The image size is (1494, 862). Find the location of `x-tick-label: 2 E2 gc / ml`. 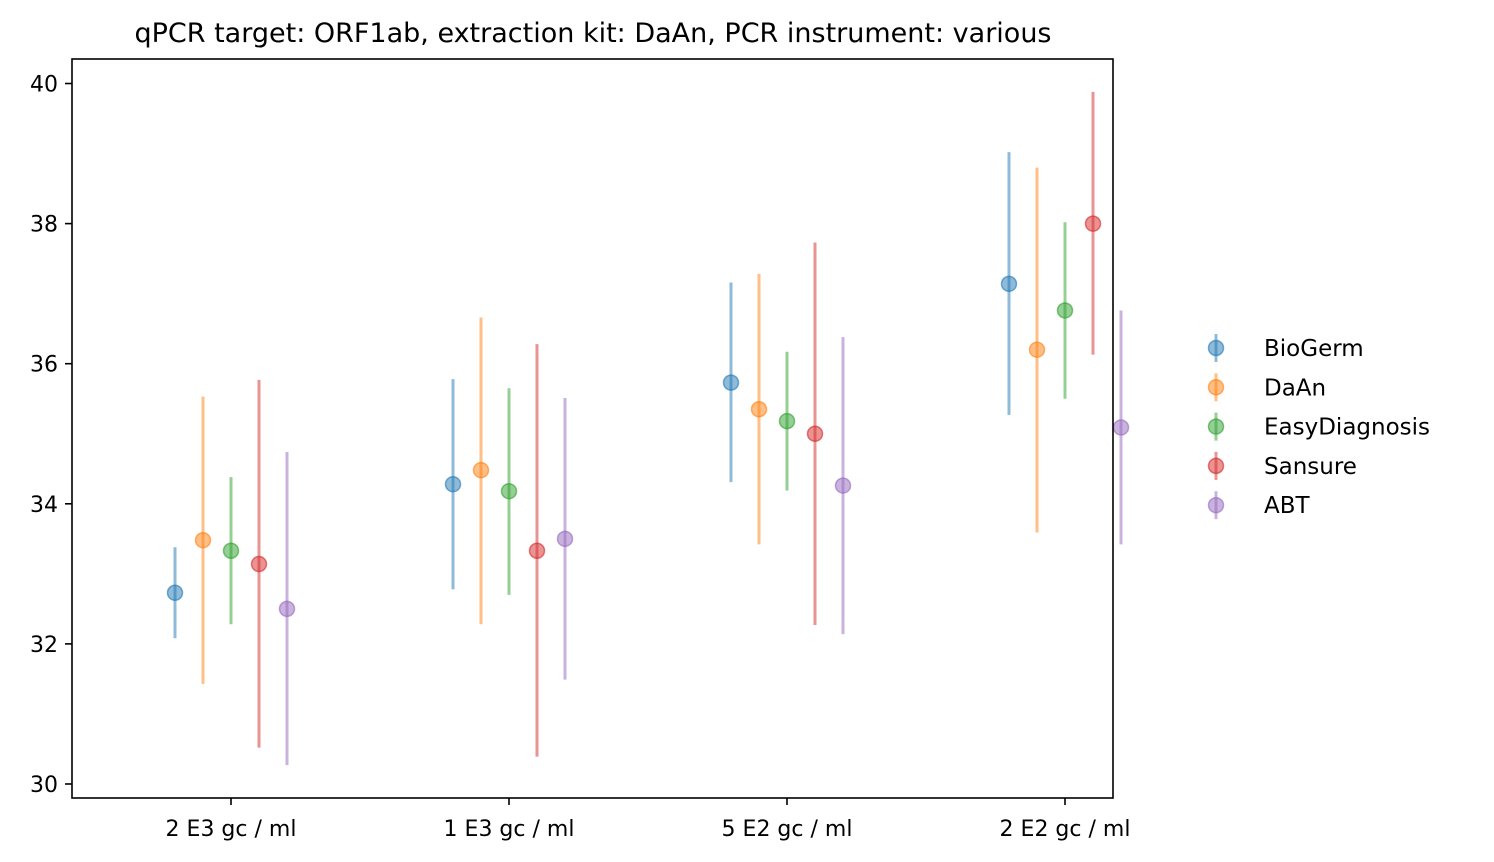

x-tick-label: 2 E2 gc / ml is located at coordinates (1065, 829).